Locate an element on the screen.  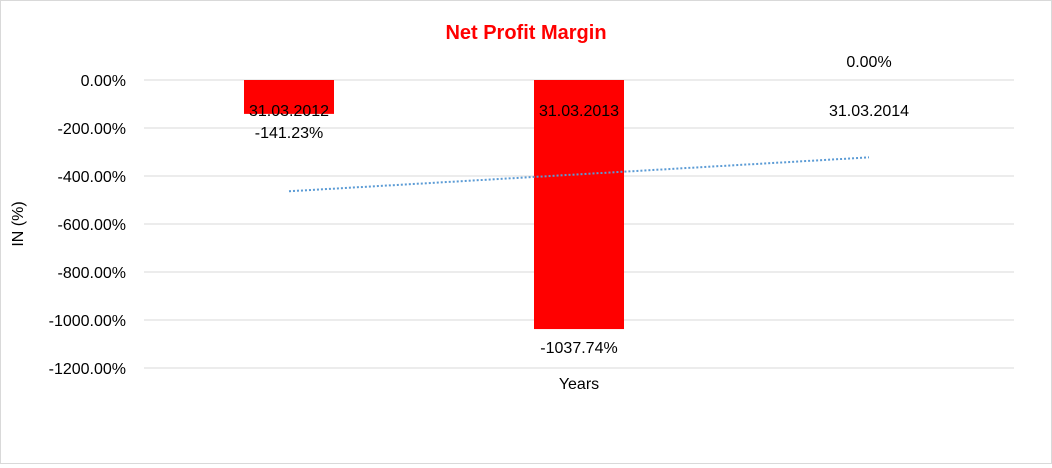
y-tick-label: -1000.00% is located at coordinates (87, 321).